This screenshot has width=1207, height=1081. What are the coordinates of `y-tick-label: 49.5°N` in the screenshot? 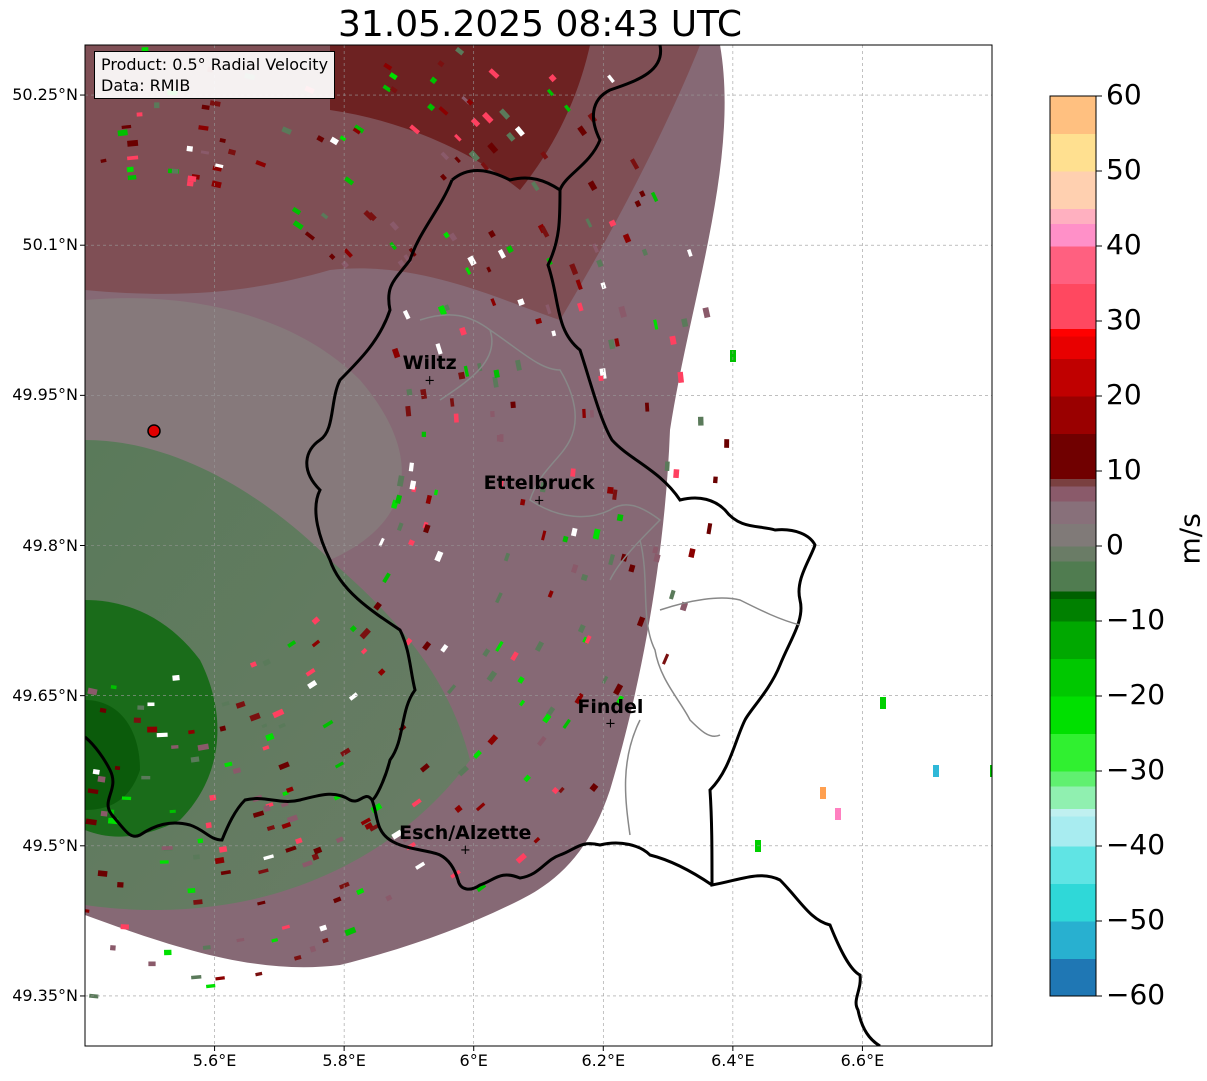 It's located at (50, 845).